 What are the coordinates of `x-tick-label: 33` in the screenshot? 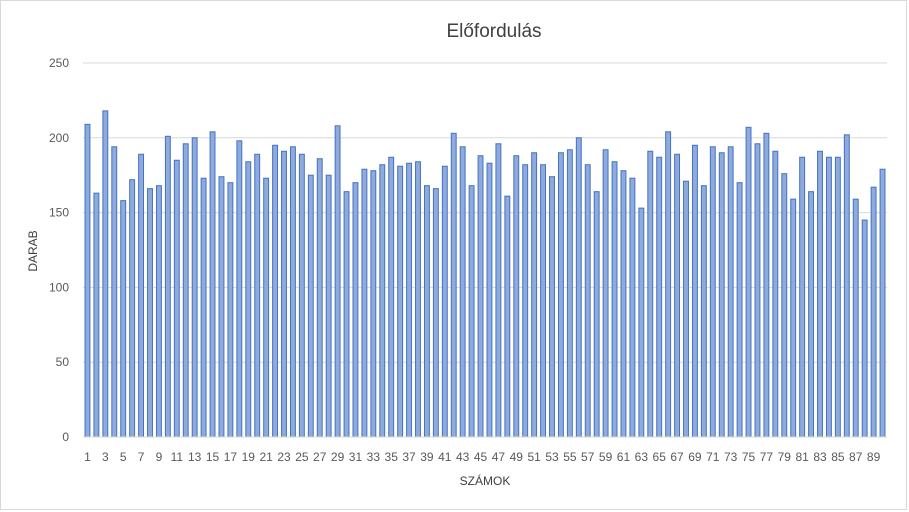 It's located at (374, 457).